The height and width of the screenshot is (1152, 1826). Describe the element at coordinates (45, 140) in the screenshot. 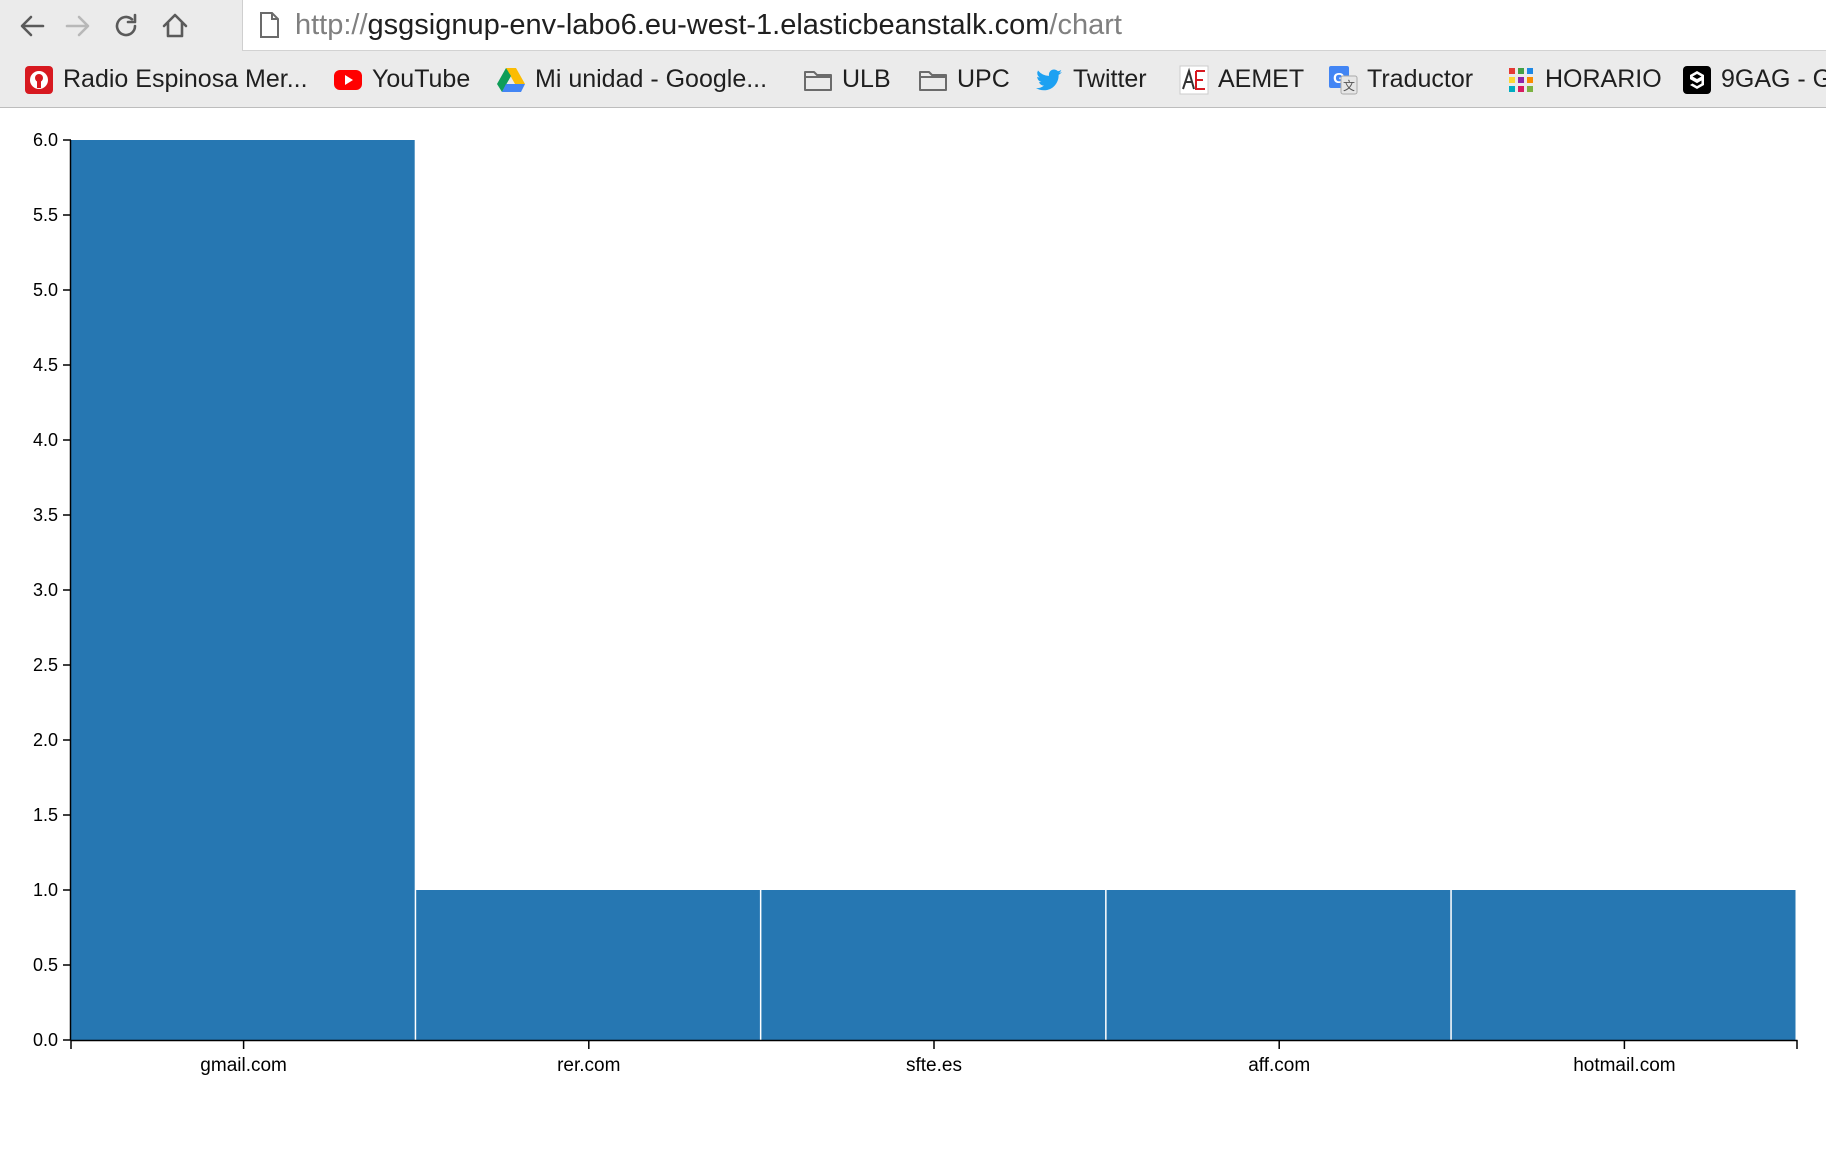

I see `y-tick-label: 6.0` at that location.